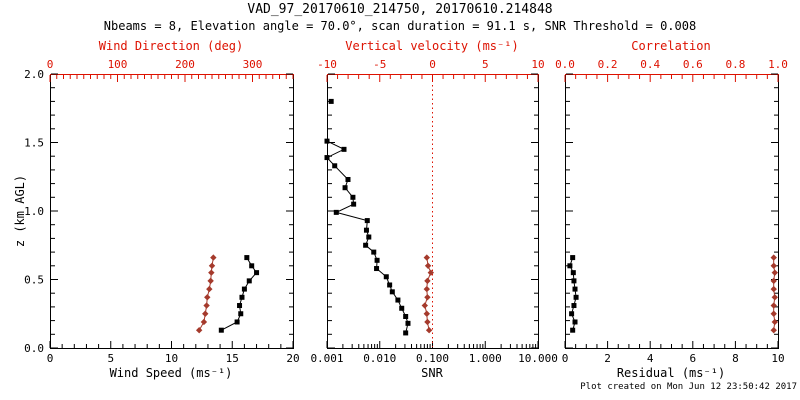  What do you see at coordinates (735, 358) in the screenshot?
I see `residual-panel-bottom-tick-label: 8` at bounding box center [735, 358].